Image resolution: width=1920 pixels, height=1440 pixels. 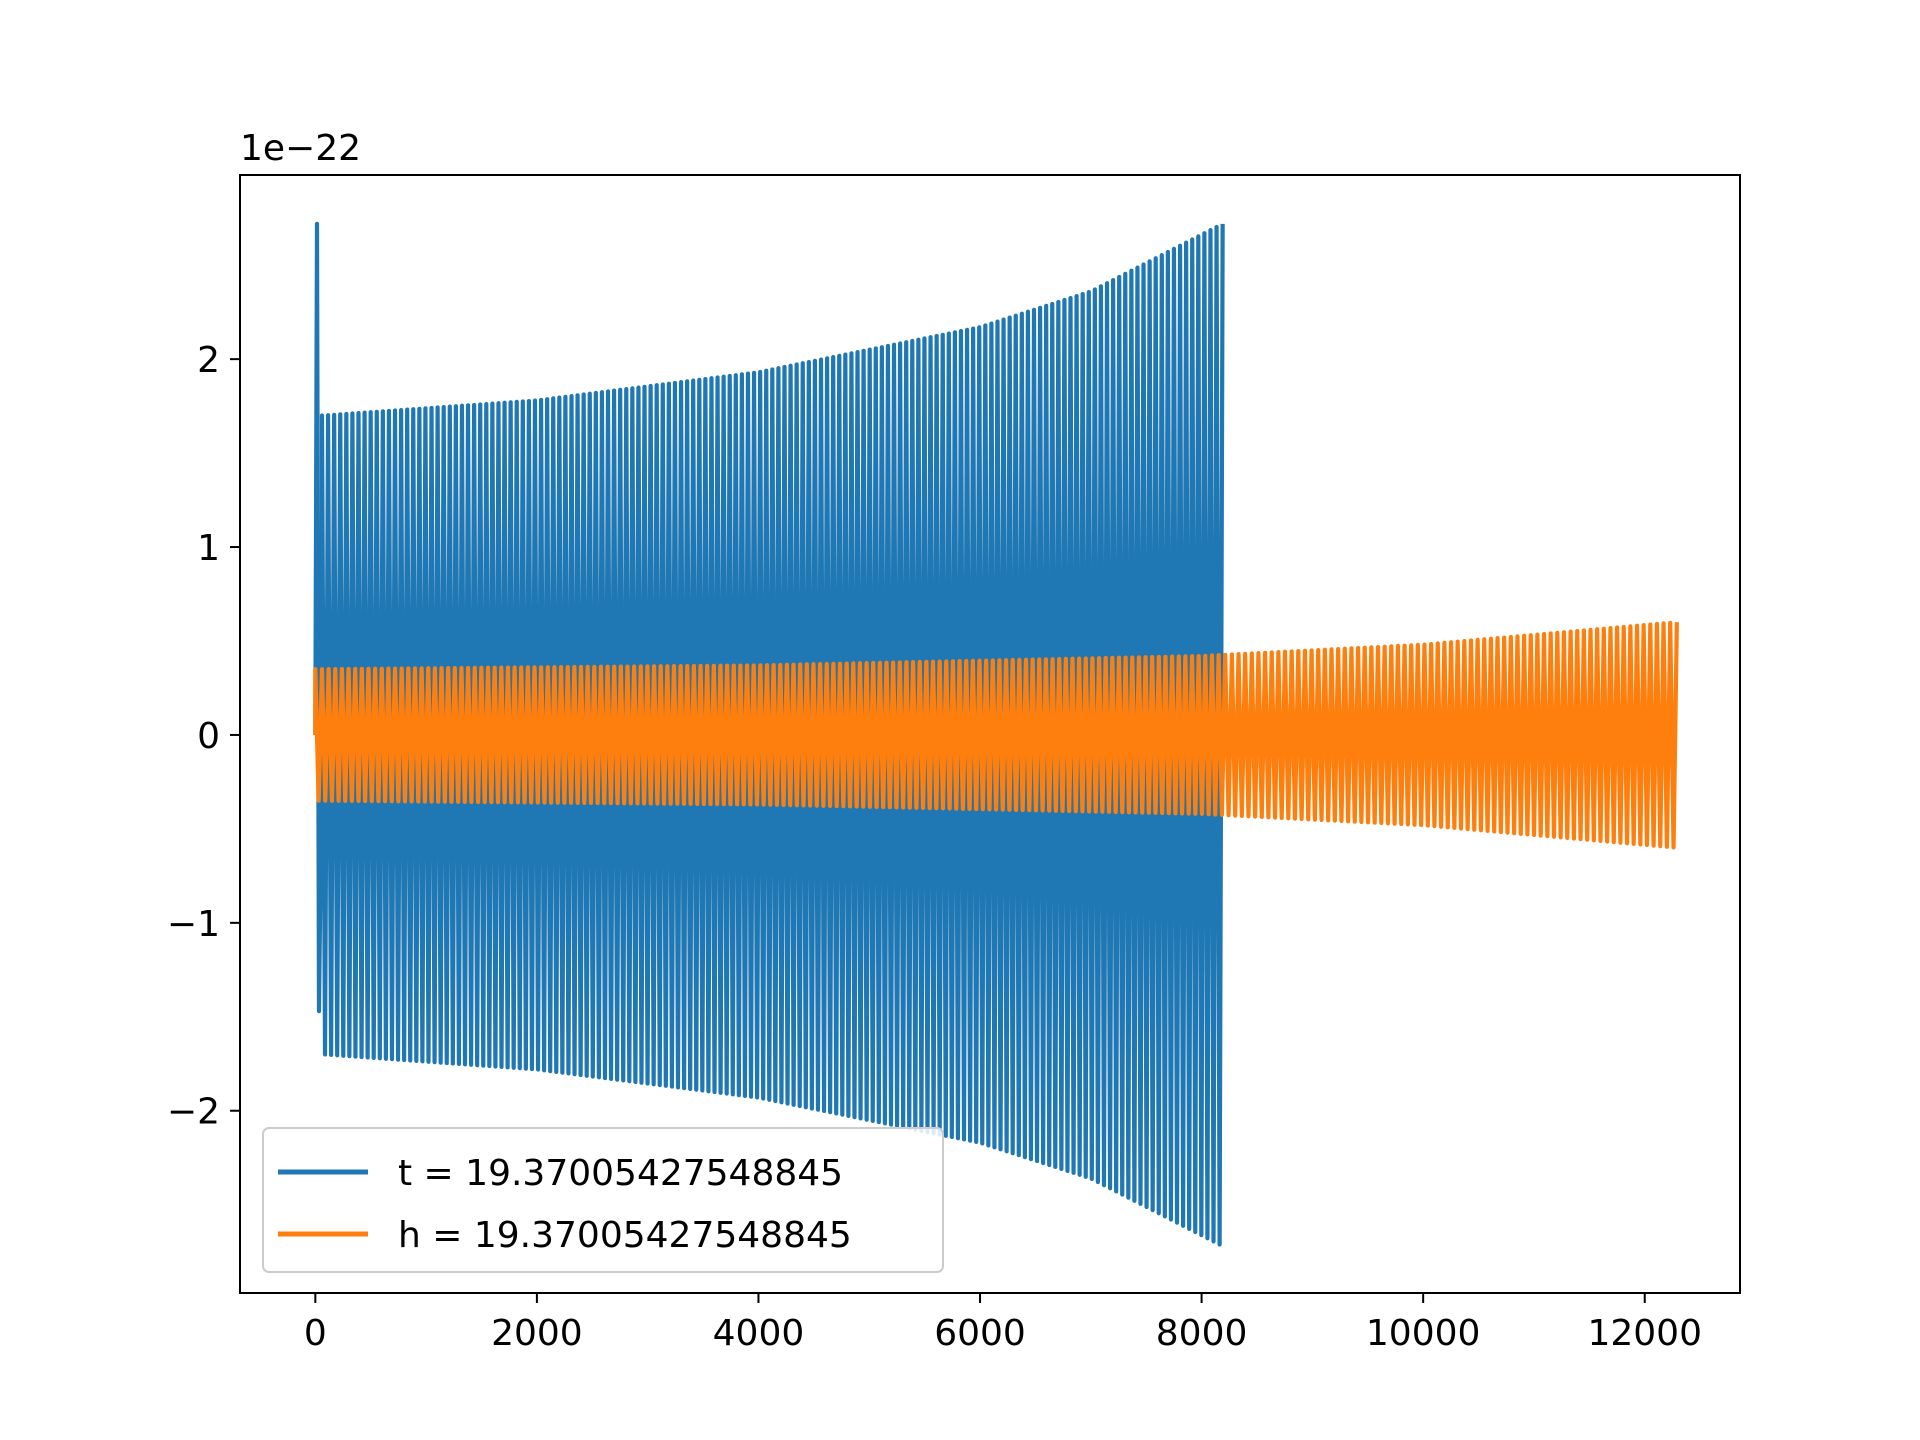 What do you see at coordinates (208, 360) in the screenshot?
I see `y-tick-label: 2` at bounding box center [208, 360].